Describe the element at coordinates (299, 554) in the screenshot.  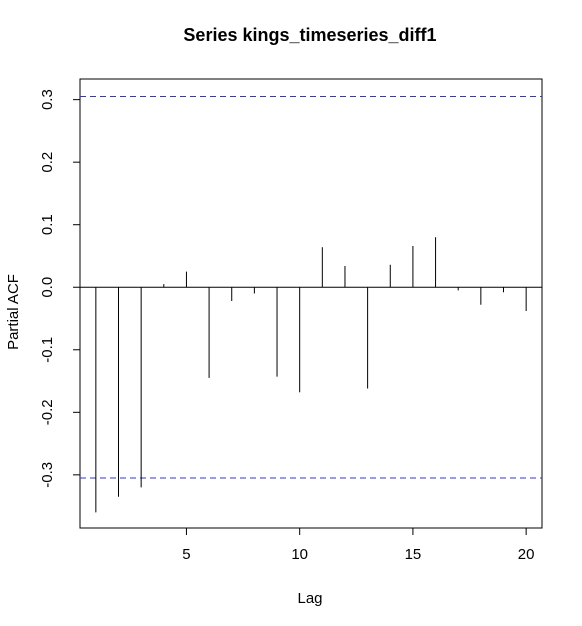
I see `x-tick-label: 10` at that location.